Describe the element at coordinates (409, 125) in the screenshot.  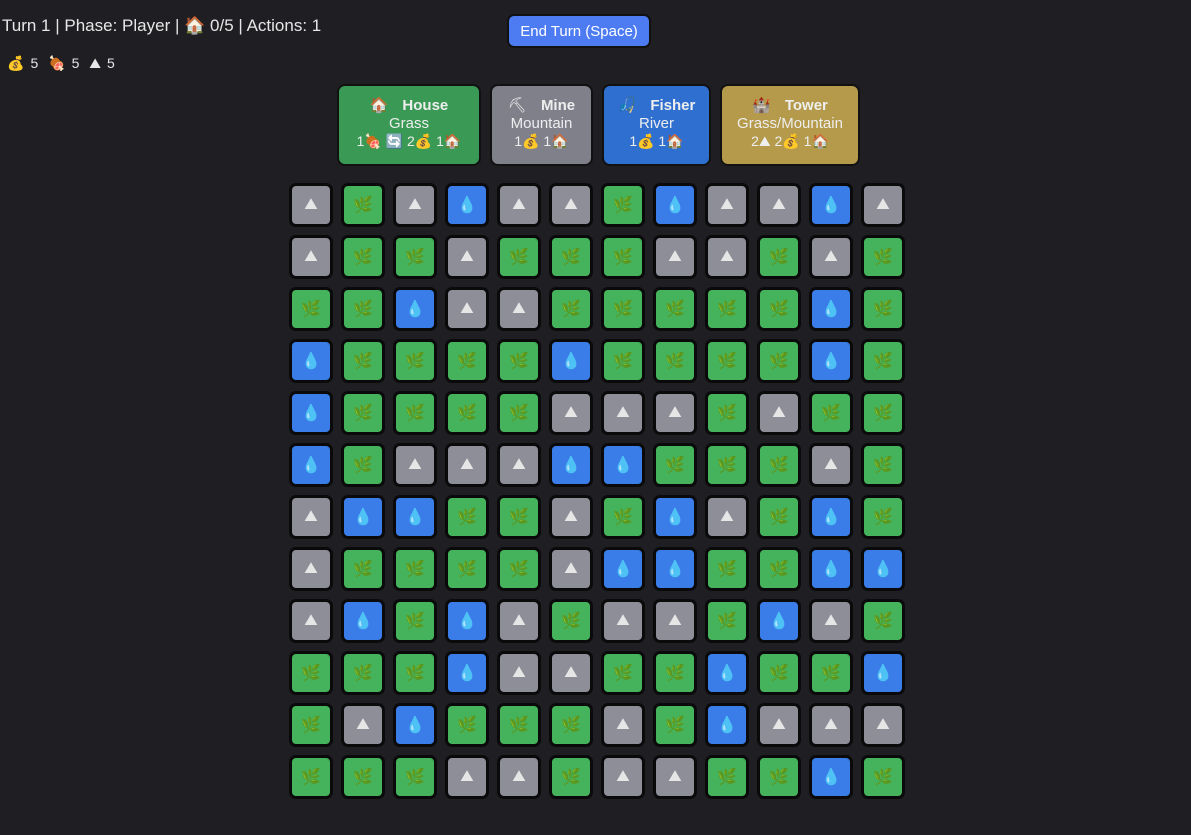
I see `building-card-house: 🏠 House Grass 1🍖 🔄 2💰 1🏠` at that location.